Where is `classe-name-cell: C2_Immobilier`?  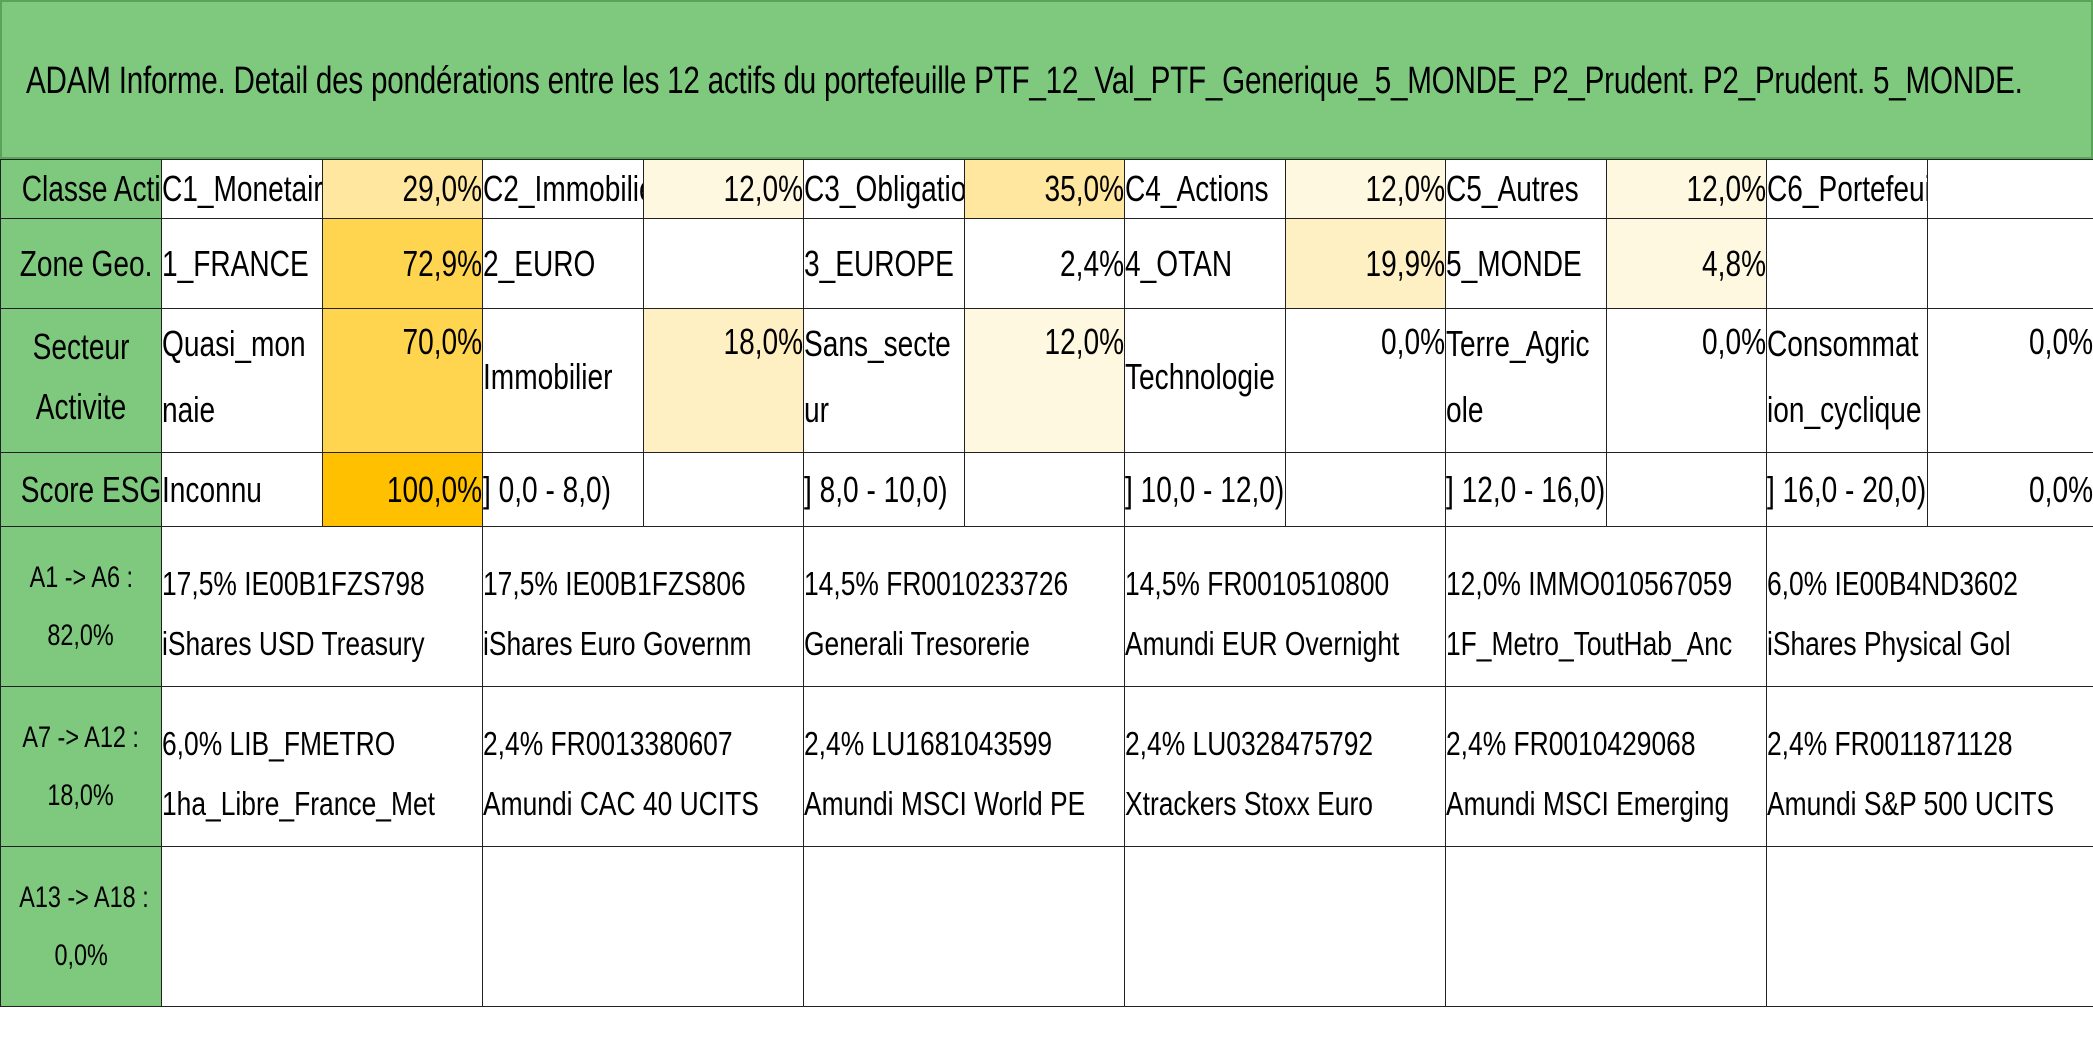 classe-name-cell: C2_Immobilier is located at coordinates (563, 189).